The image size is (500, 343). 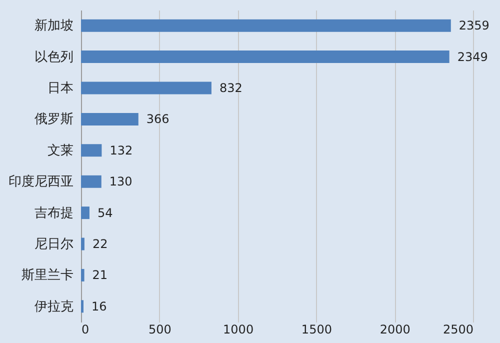 I want to click on y-tick-label: 印度尼西亚, so click(x=41, y=182).